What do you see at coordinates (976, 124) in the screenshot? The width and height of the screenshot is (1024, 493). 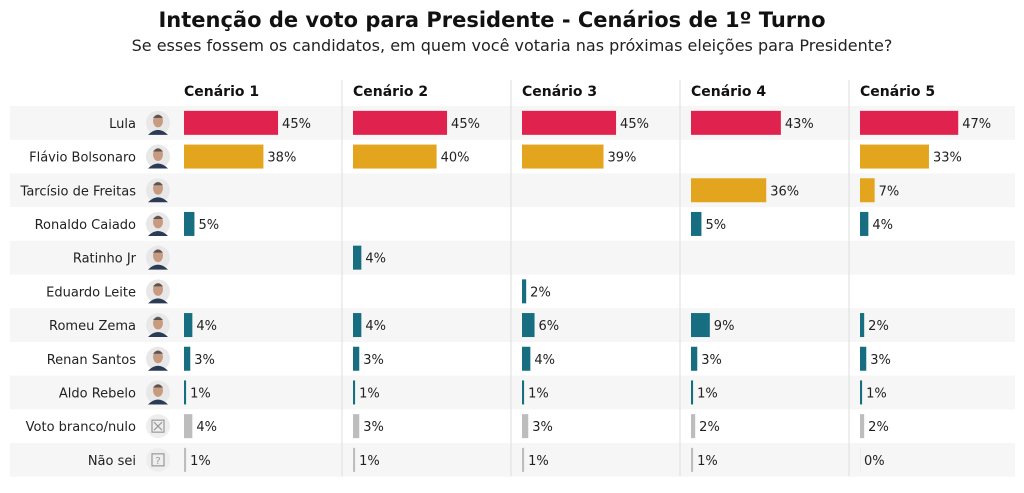 I see `data-label: 47%` at bounding box center [976, 124].